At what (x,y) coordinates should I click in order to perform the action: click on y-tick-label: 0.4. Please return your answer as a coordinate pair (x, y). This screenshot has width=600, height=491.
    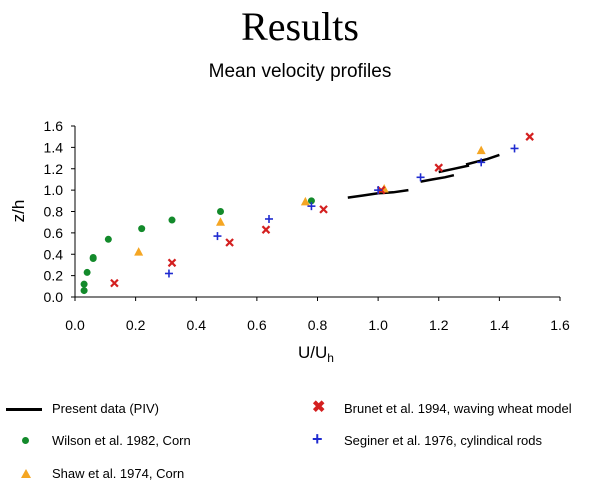
    Looking at the image, I should click on (54, 254).